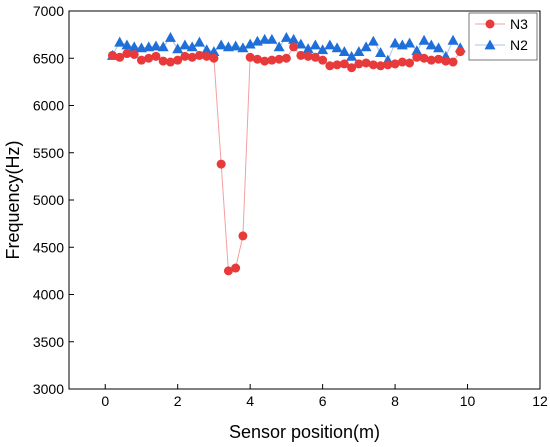  I want to click on y-tick-label: 3500, so click(48, 342).